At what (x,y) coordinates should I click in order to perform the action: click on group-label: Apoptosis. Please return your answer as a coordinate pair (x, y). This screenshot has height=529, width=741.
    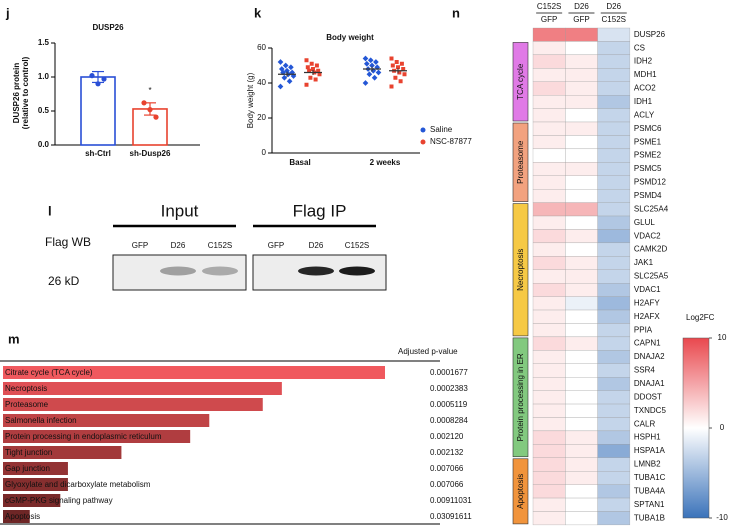
    Looking at the image, I should click on (520, 491).